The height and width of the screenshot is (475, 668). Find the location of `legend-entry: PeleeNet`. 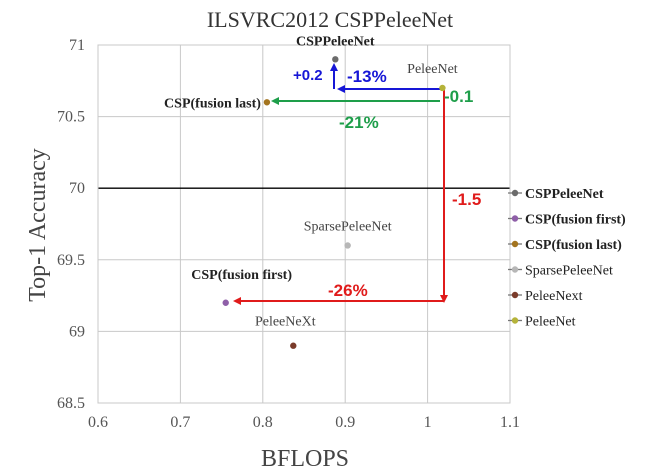

legend-entry: PeleeNet is located at coordinates (550, 322).